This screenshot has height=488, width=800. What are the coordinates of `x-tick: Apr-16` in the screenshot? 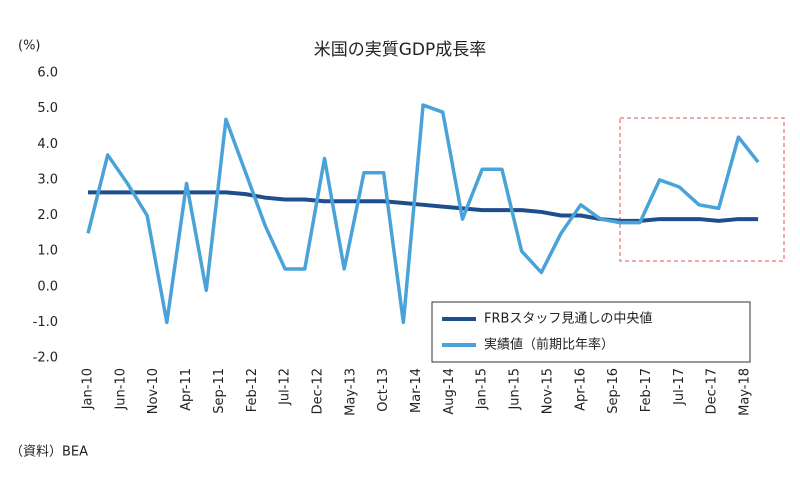 It's located at (580, 389).